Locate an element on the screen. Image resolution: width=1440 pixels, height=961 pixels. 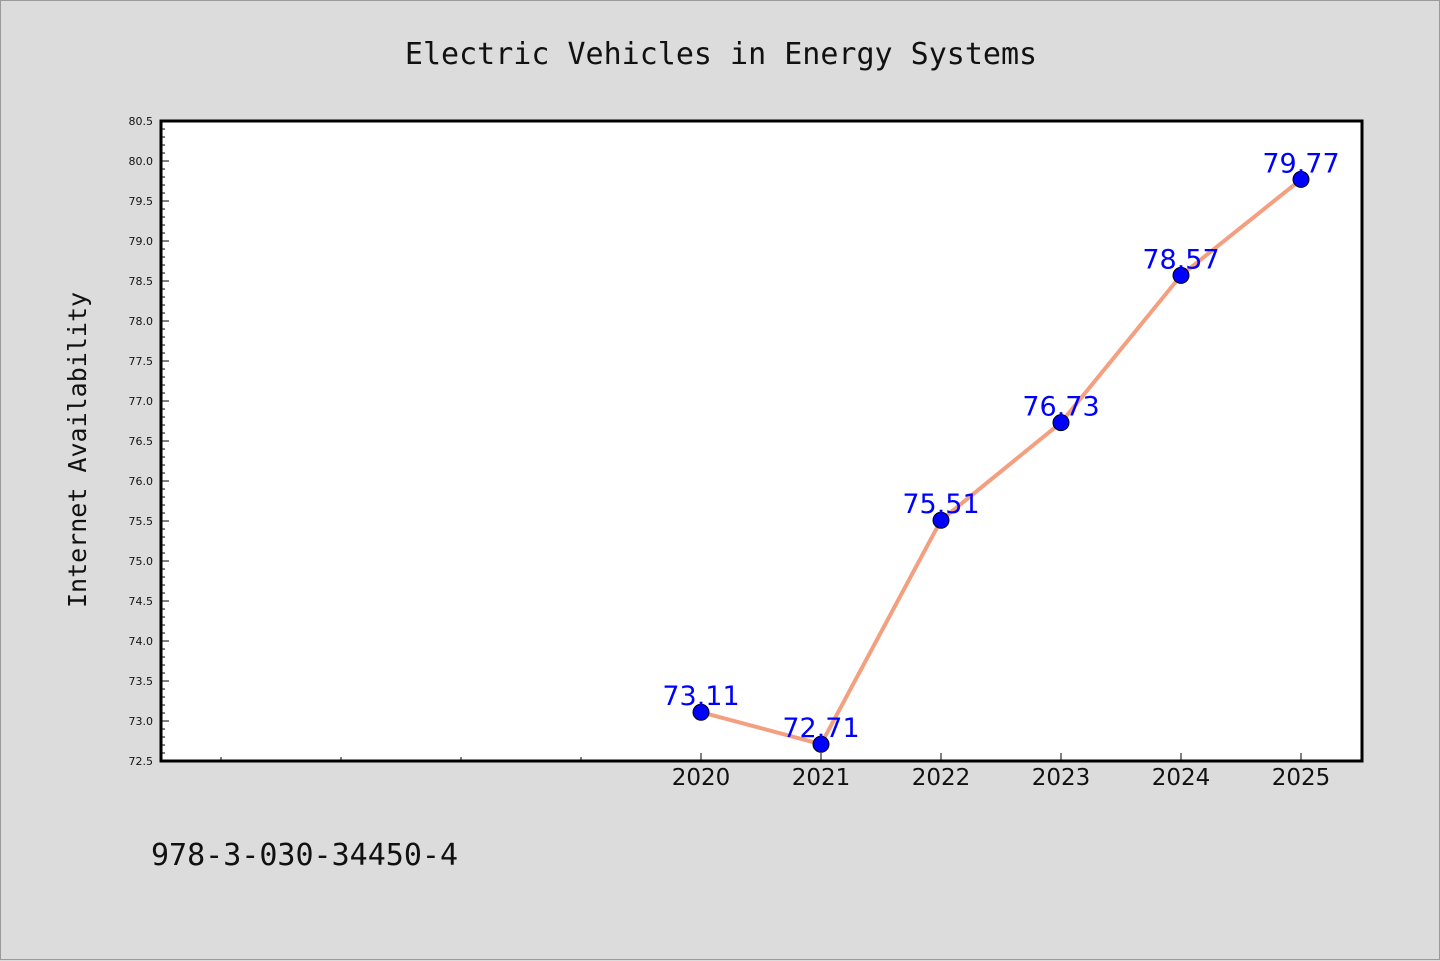
y-tick-label: 77.0 is located at coordinates (141, 401).